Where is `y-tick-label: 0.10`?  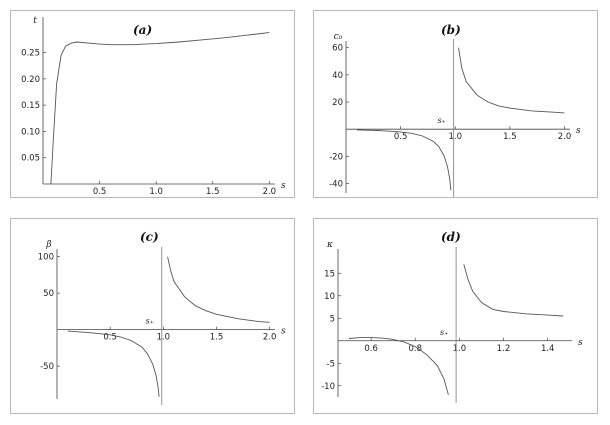
y-tick-label: 0.10 is located at coordinates (30, 132).